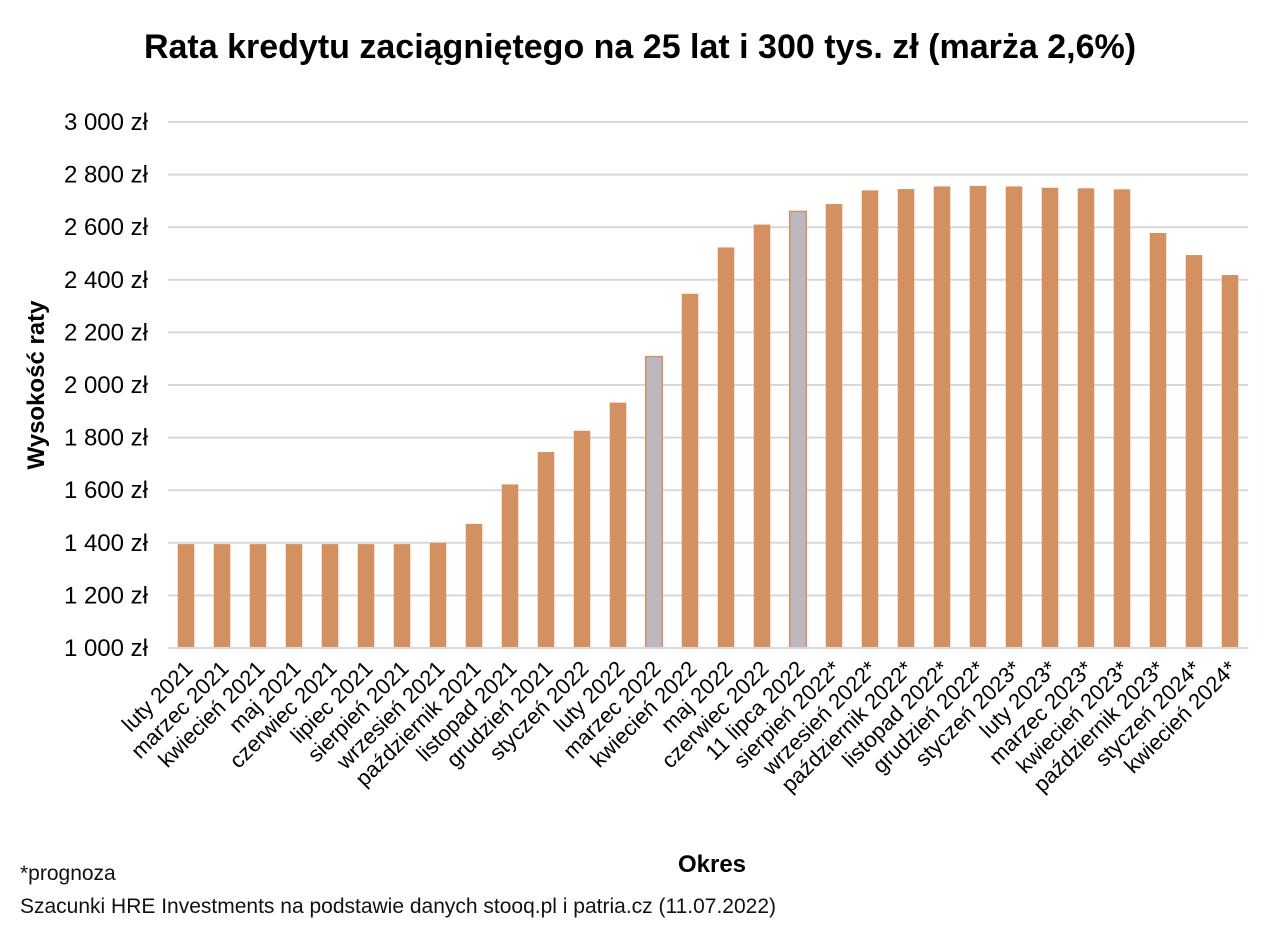  I want to click on y-tick-label: 2 000 zł, so click(106, 385).